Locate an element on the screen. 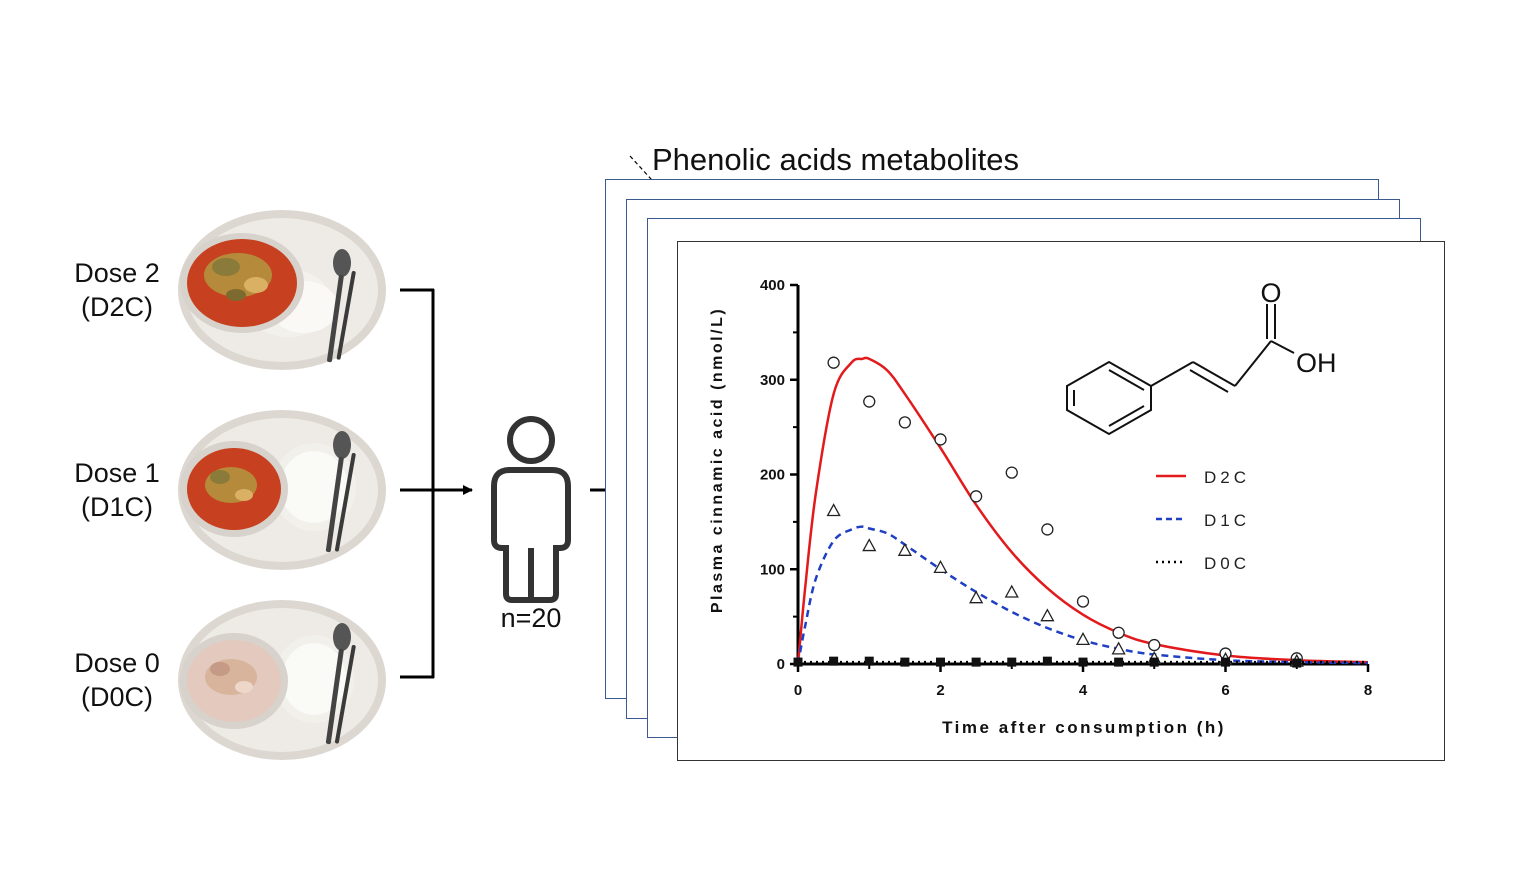 Image resolution: width=1527 pixels, height=872 pixels. dose-bracket is located at coordinates (417, 483).